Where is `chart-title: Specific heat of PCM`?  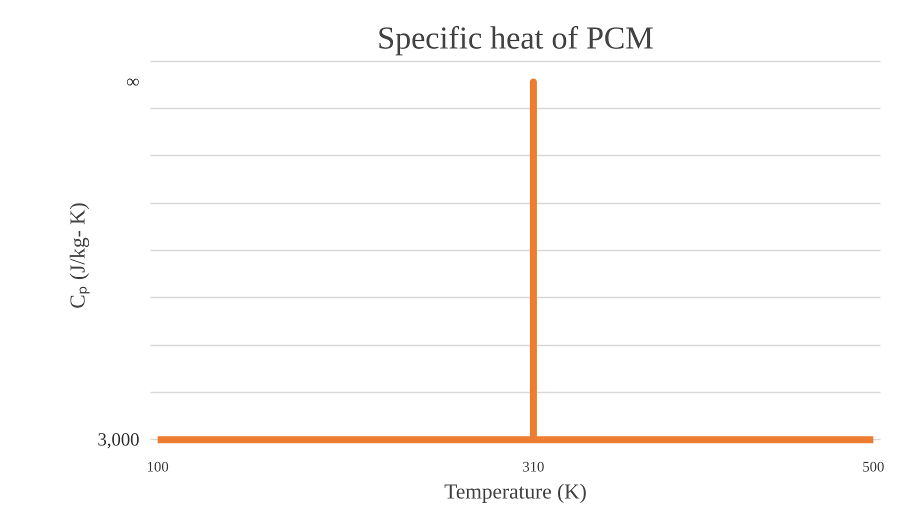 chart-title: Specific heat of PCM is located at coordinates (515, 38).